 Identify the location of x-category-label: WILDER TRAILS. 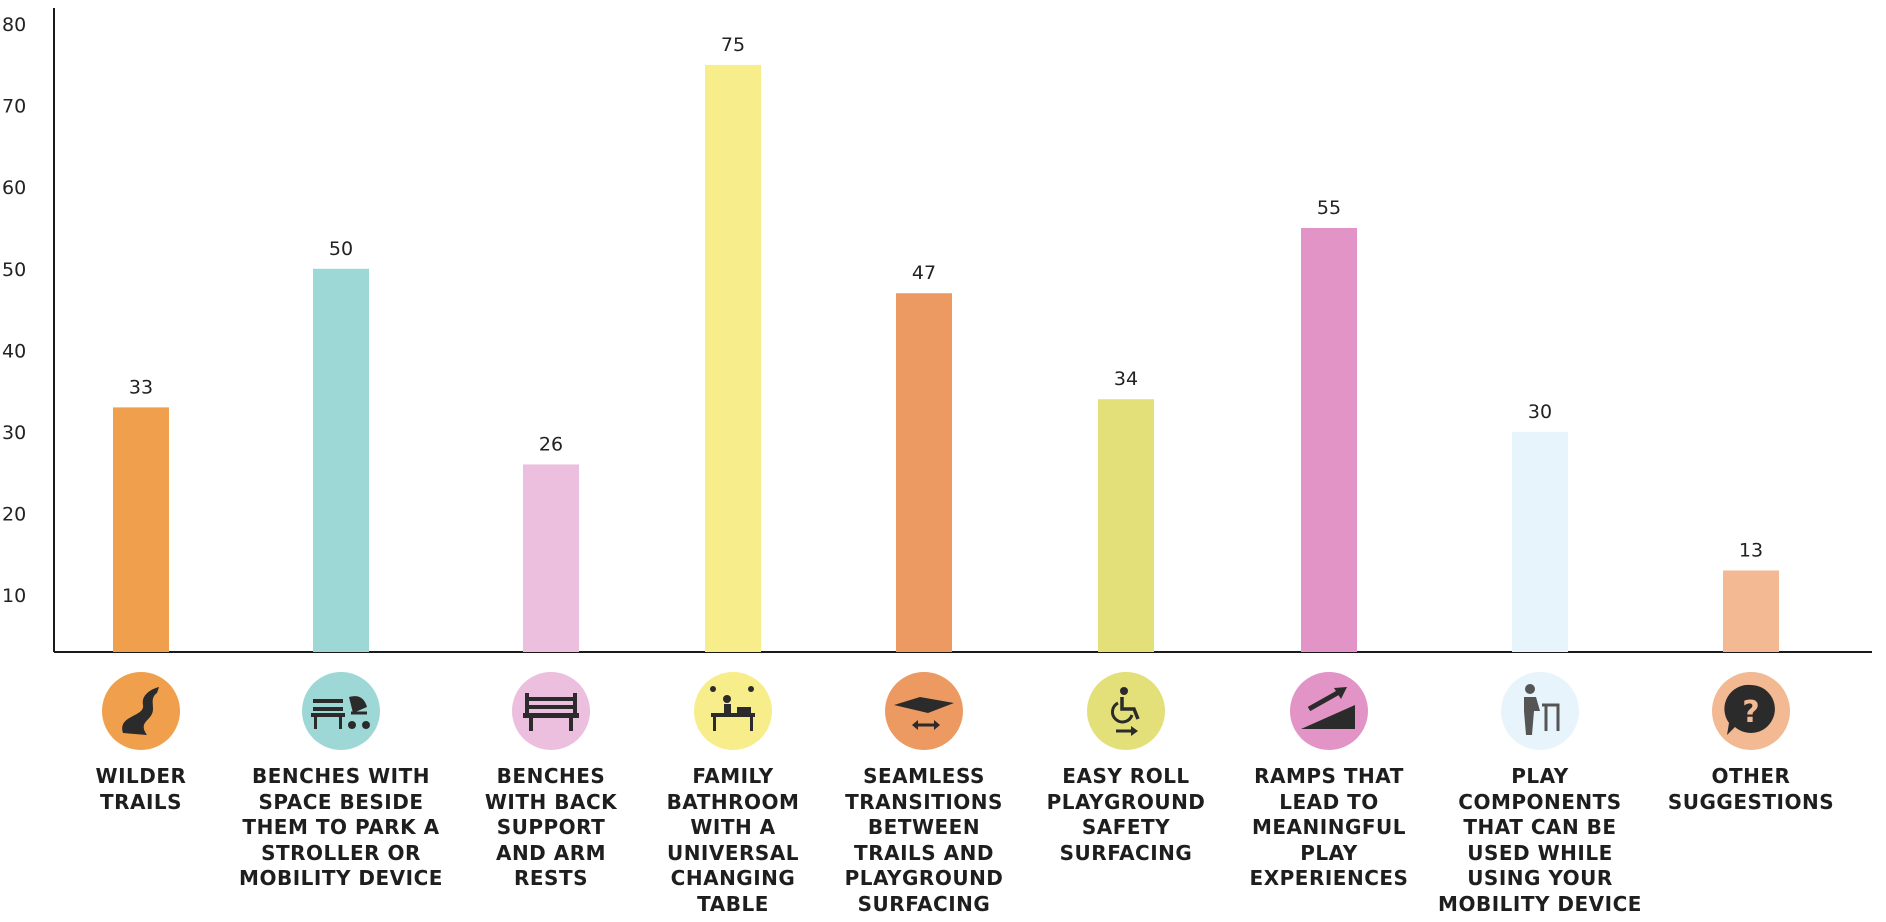
(141, 789).